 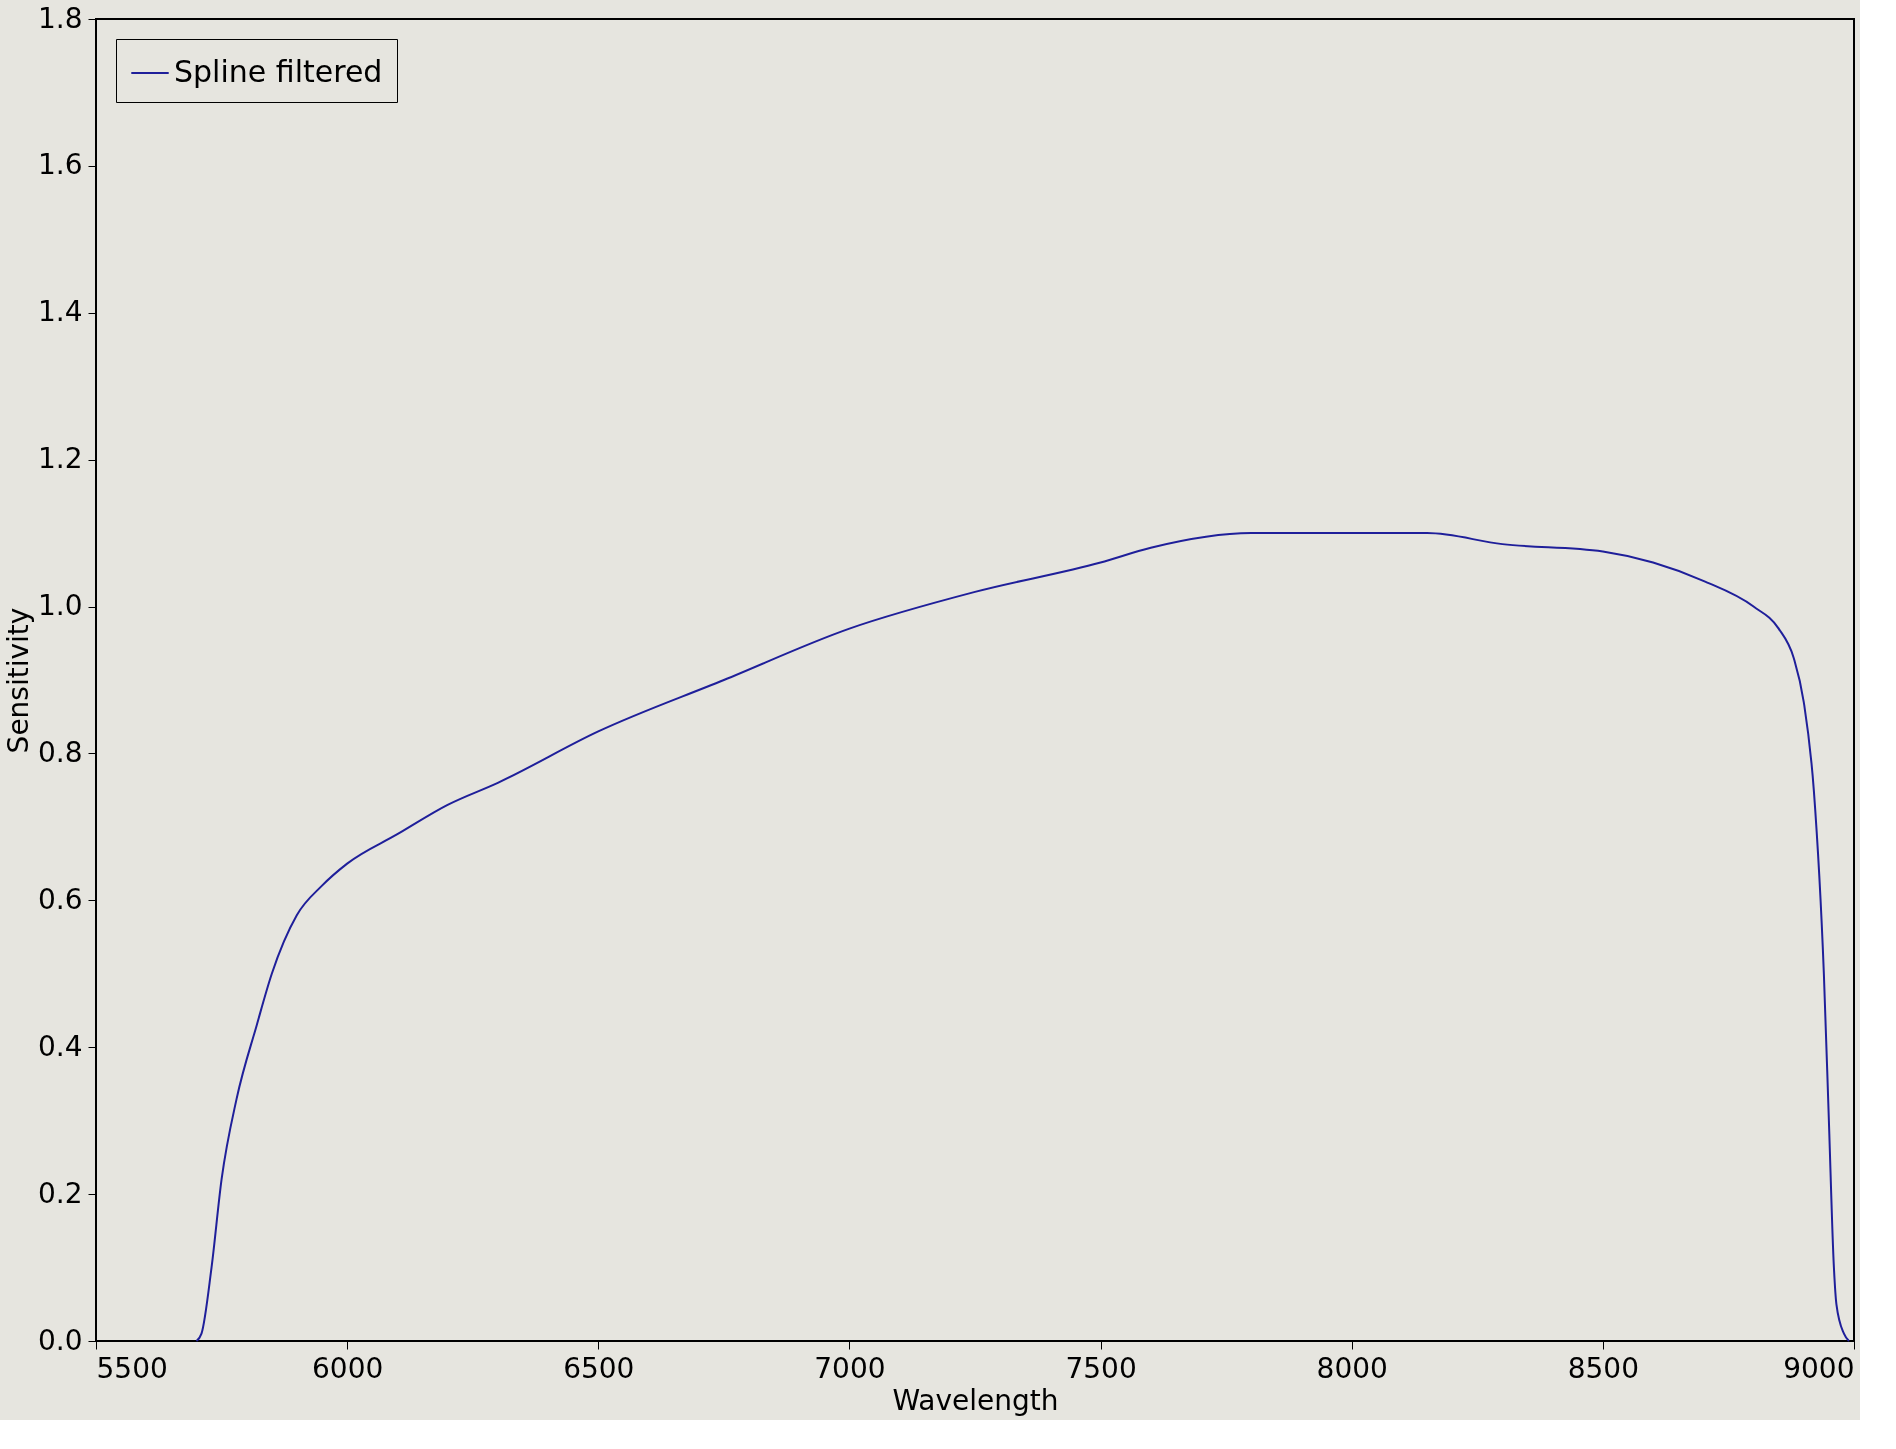 What do you see at coordinates (60, 1046) in the screenshot?
I see `y-tick-label: 0.4` at bounding box center [60, 1046].